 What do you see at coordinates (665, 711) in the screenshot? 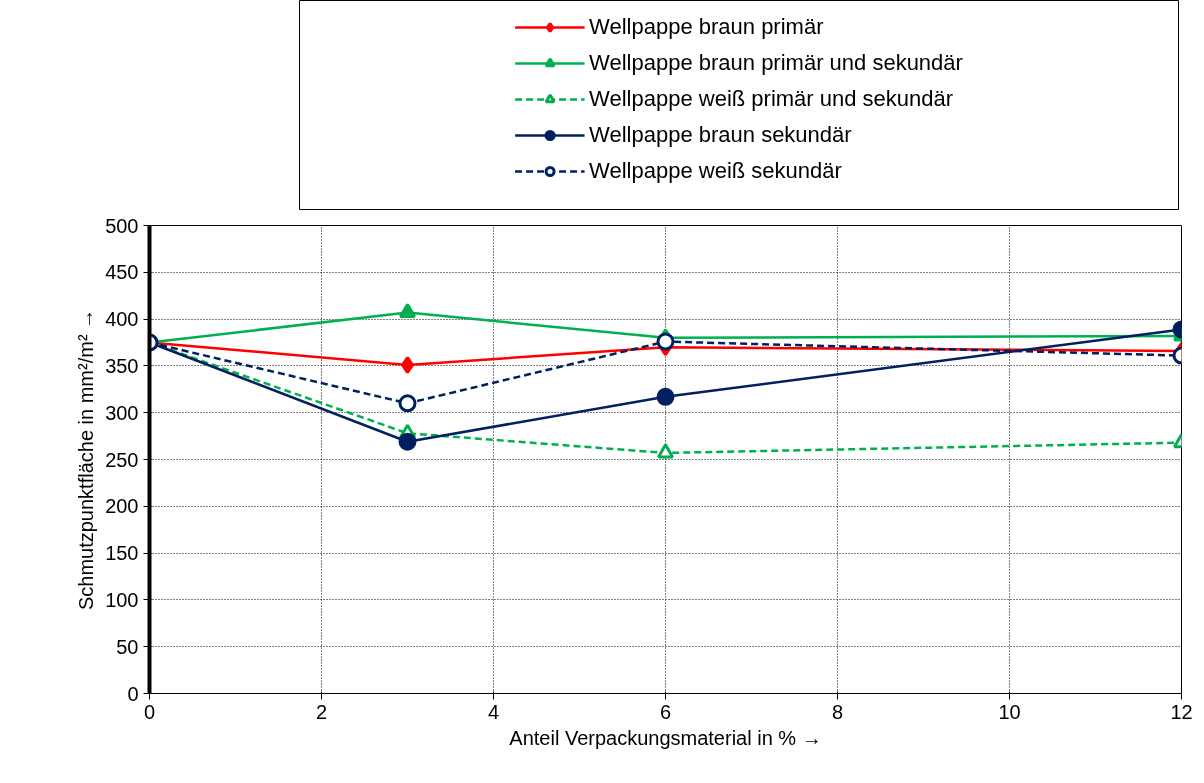
I see `x-tick-label: 6` at bounding box center [665, 711].